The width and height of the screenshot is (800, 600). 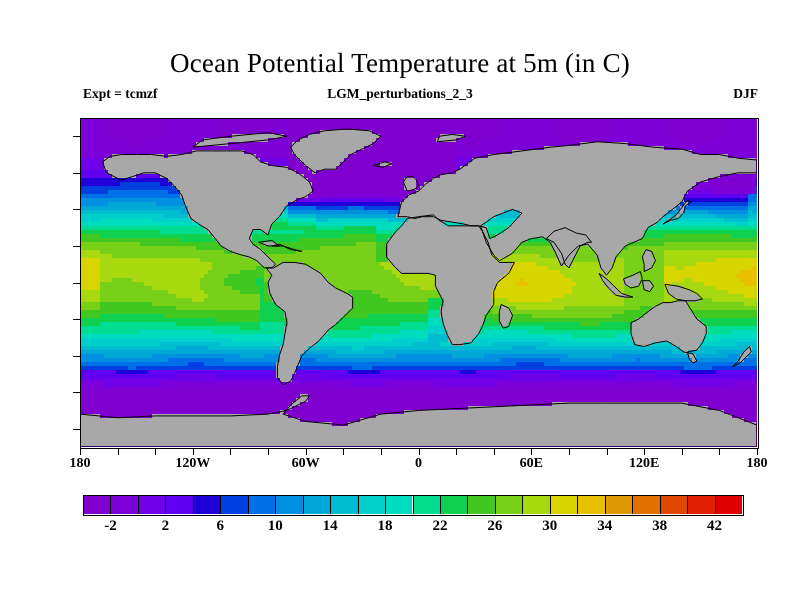 What do you see at coordinates (440, 526) in the screenshot?
I see `colorbar-tick-label: 22` at bounding box center [440, 526].